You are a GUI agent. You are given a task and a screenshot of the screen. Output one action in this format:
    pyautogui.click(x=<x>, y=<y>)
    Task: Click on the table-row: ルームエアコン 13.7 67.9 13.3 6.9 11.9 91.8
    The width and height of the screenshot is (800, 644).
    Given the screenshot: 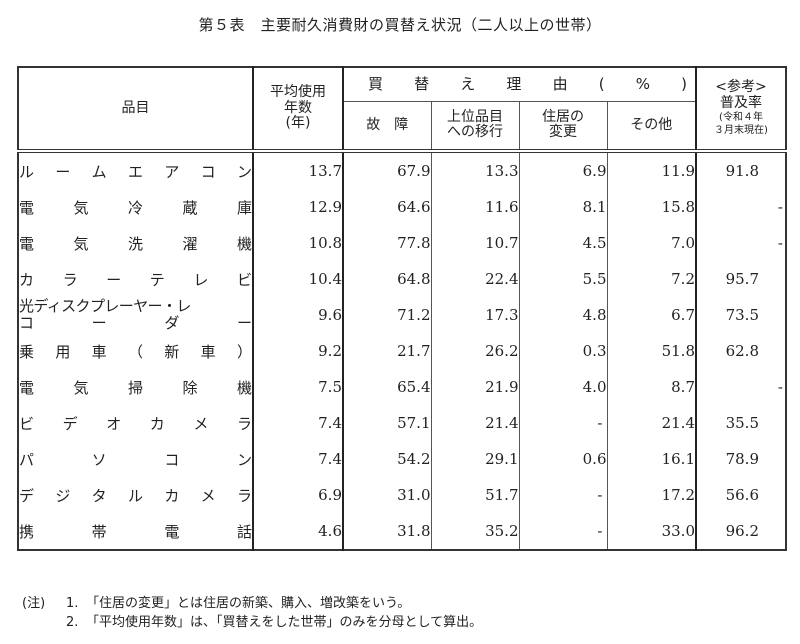 What is the action you would take?
    pyautogui.click(x=402, y=170)
    